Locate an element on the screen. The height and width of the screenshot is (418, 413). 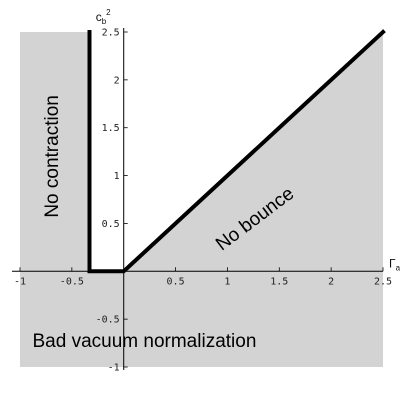
y-axis-label: cb2 is located at coordinates (103, 17).